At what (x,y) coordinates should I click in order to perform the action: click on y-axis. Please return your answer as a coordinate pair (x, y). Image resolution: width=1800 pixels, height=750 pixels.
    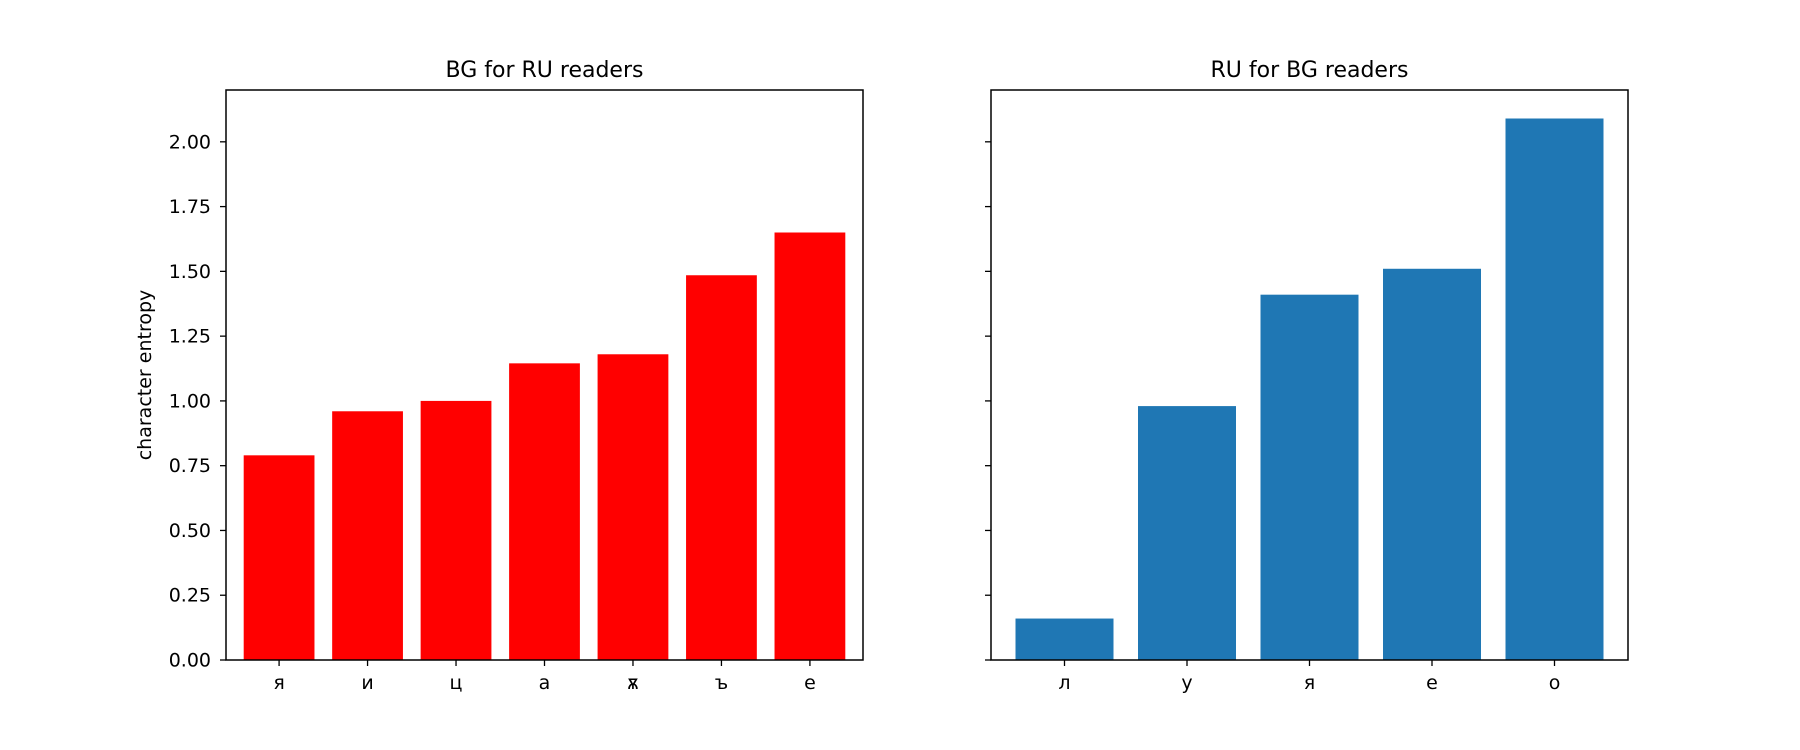
    Looking at the image, I should click on (988, 401).